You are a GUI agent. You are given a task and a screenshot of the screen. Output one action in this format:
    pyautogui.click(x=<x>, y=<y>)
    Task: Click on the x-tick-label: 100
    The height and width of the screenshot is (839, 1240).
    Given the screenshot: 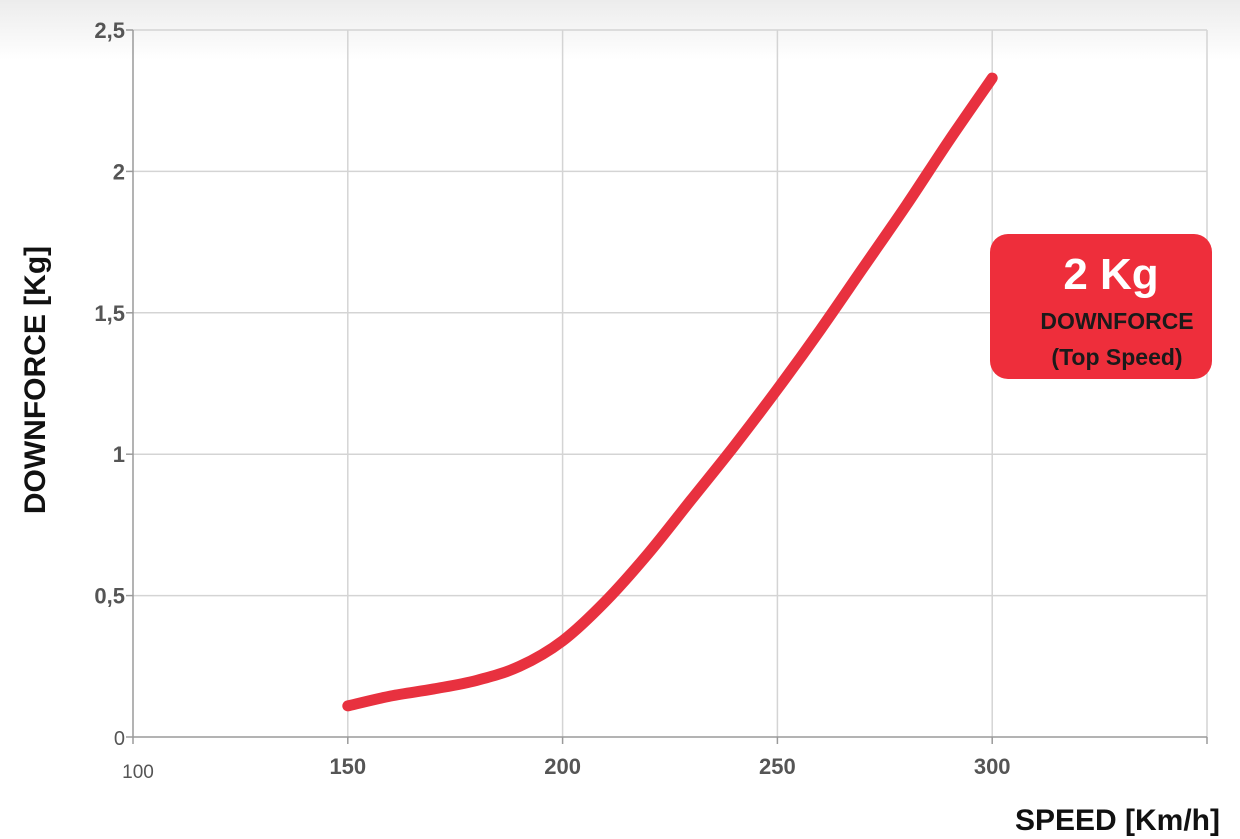 What is the action you would take?
    pyautogui.click(x=138, y=772)
    